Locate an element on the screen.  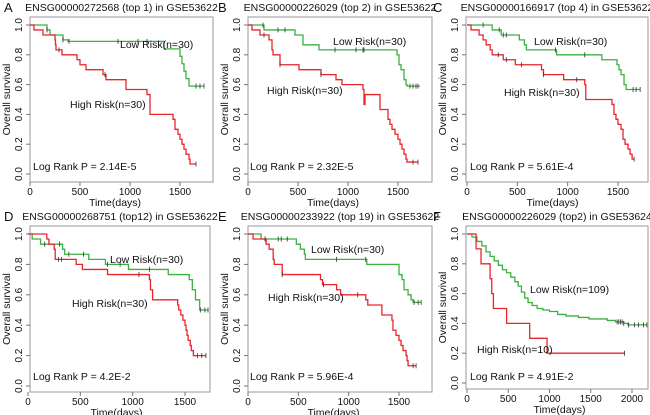
panel-letter: D is located at coordinates (8, 216).